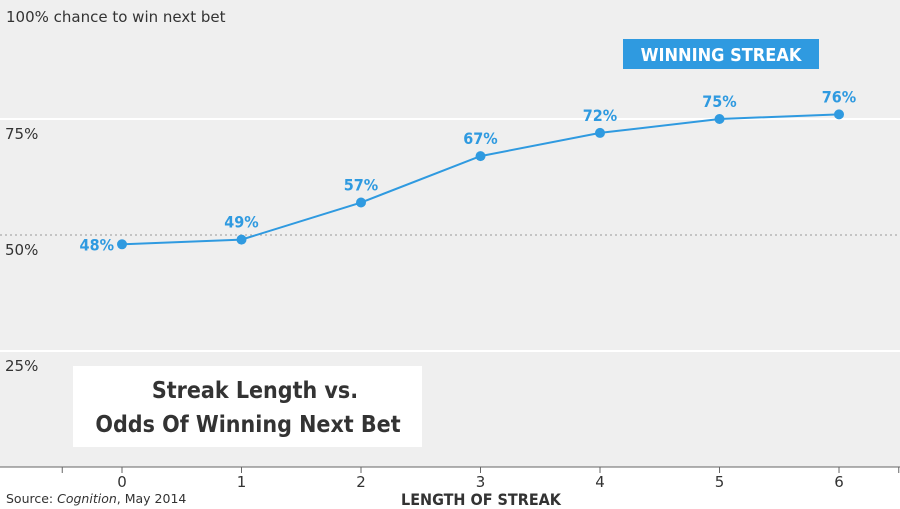  What do you see at coordinates (361, 185) in the screenshot?
I see `data-label: 57%` at bounding box center [361, 185].